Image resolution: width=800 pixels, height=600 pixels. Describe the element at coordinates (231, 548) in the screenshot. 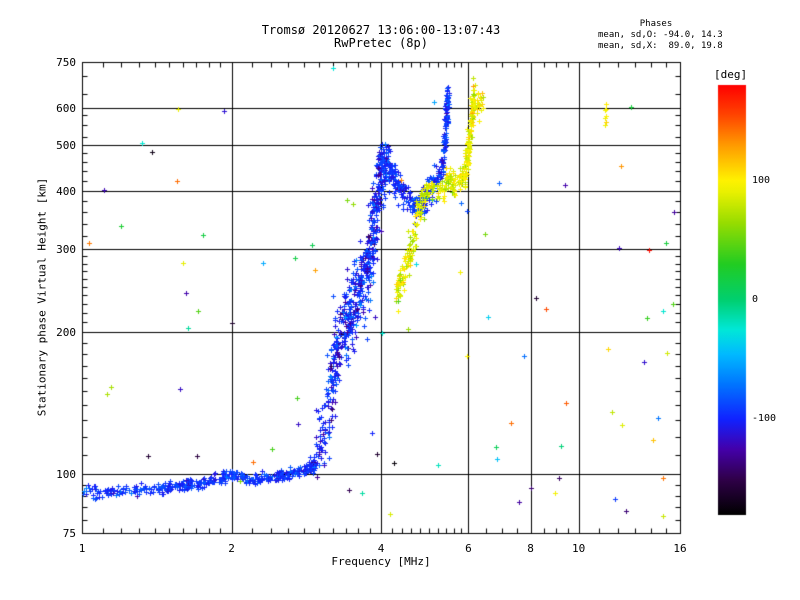

I see `x-tick-label: 2` at that location.